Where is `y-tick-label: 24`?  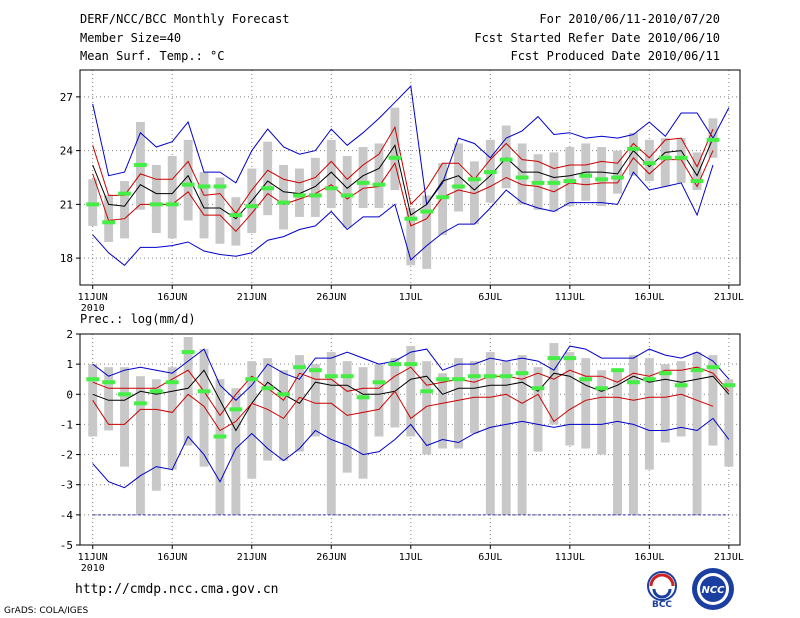
y-tick-label: 24 is located at coordinates (67, 151).